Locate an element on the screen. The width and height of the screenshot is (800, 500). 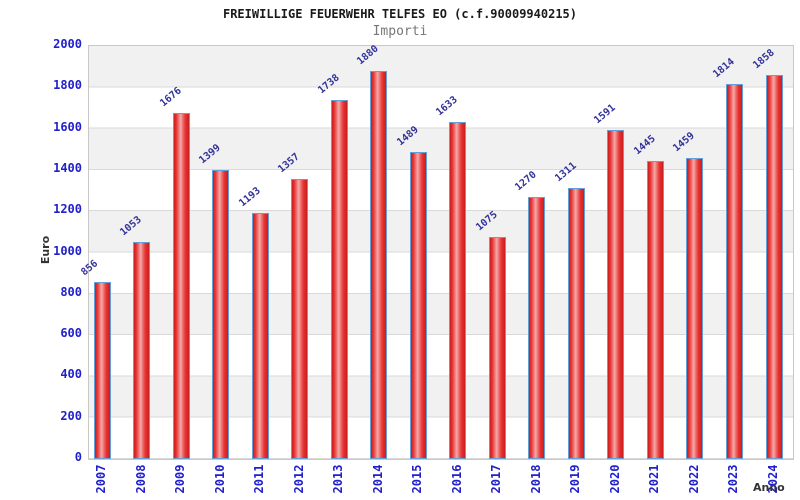
x-tick-label: 2008 is located at coordinates (140, 479).